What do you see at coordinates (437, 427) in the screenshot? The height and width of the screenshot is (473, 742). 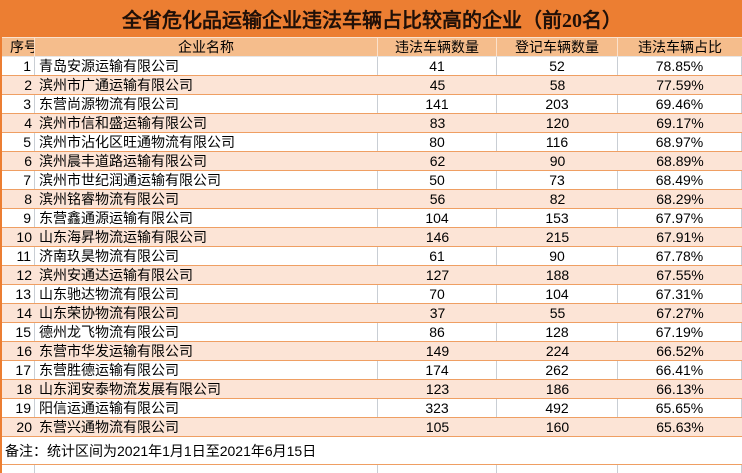 I see `violation-count: 105` at bounding box center [437, 427].